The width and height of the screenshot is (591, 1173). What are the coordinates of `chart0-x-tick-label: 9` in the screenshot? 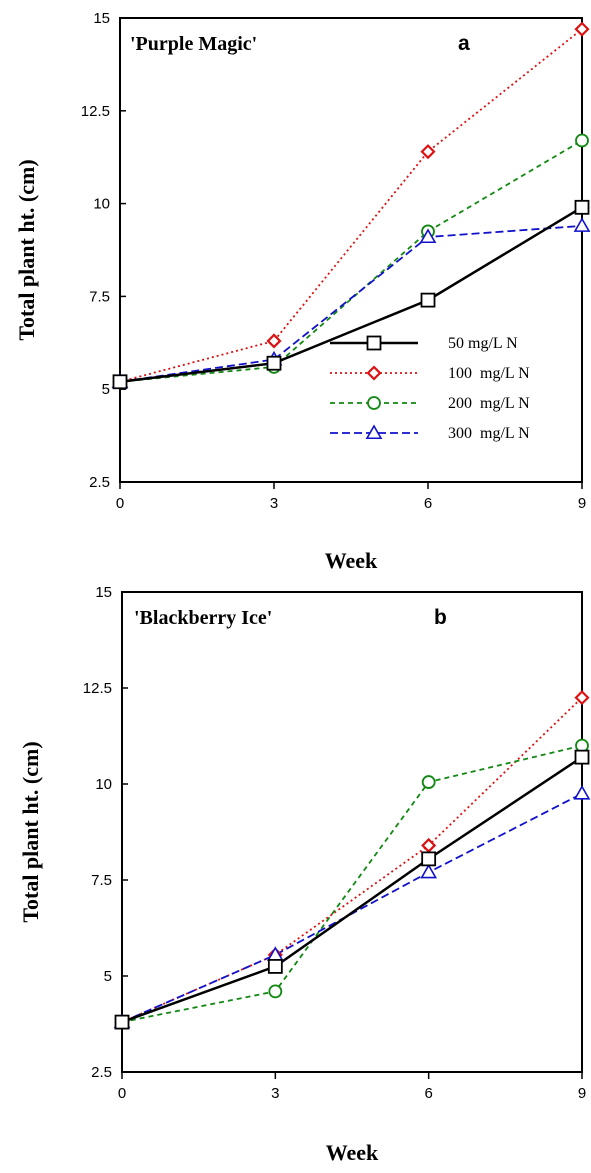 It's located at (582, 503).